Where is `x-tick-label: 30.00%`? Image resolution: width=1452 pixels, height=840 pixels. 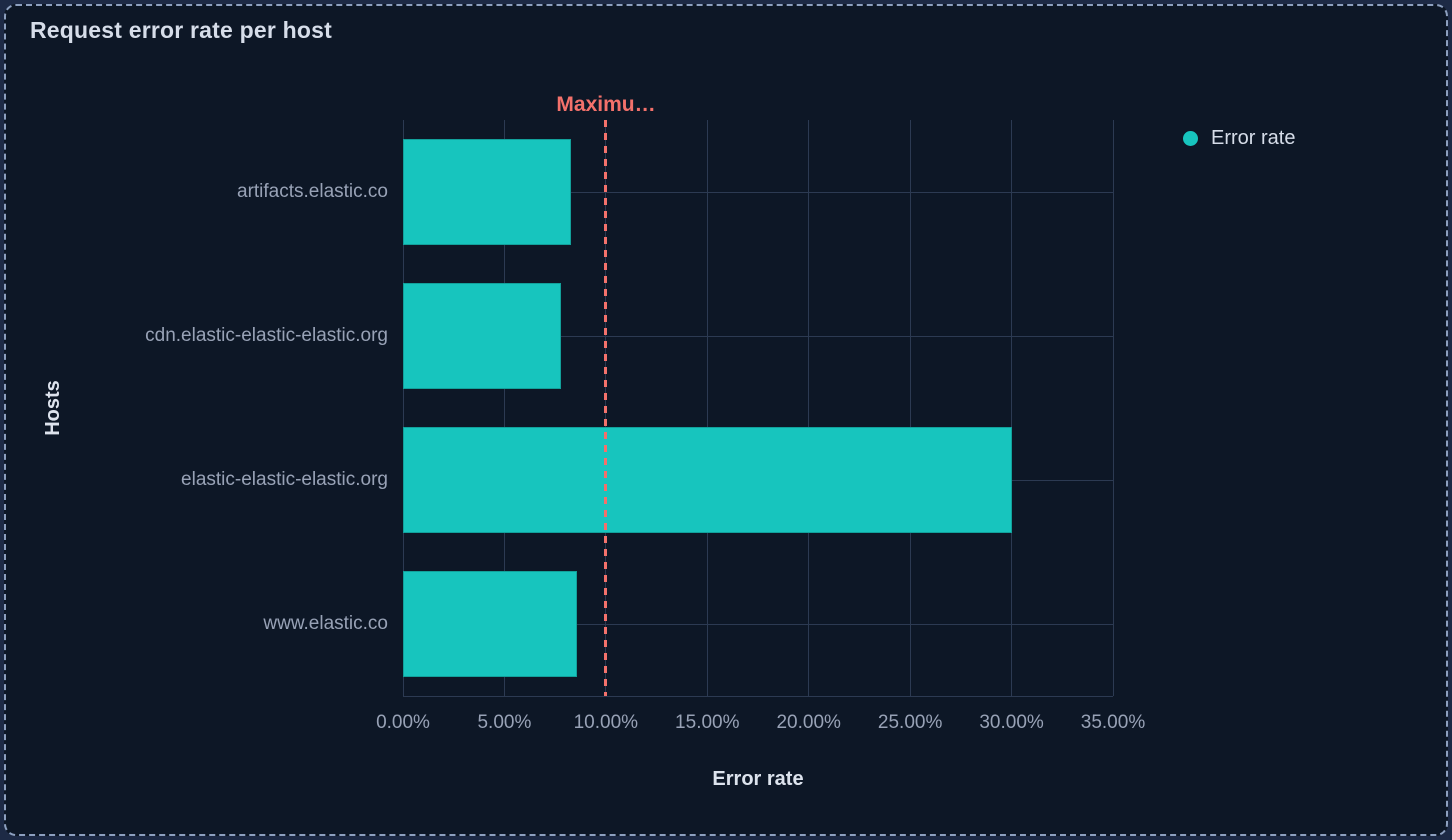
x-tick-label: 30.00% is located at coordinates (1011, 722).